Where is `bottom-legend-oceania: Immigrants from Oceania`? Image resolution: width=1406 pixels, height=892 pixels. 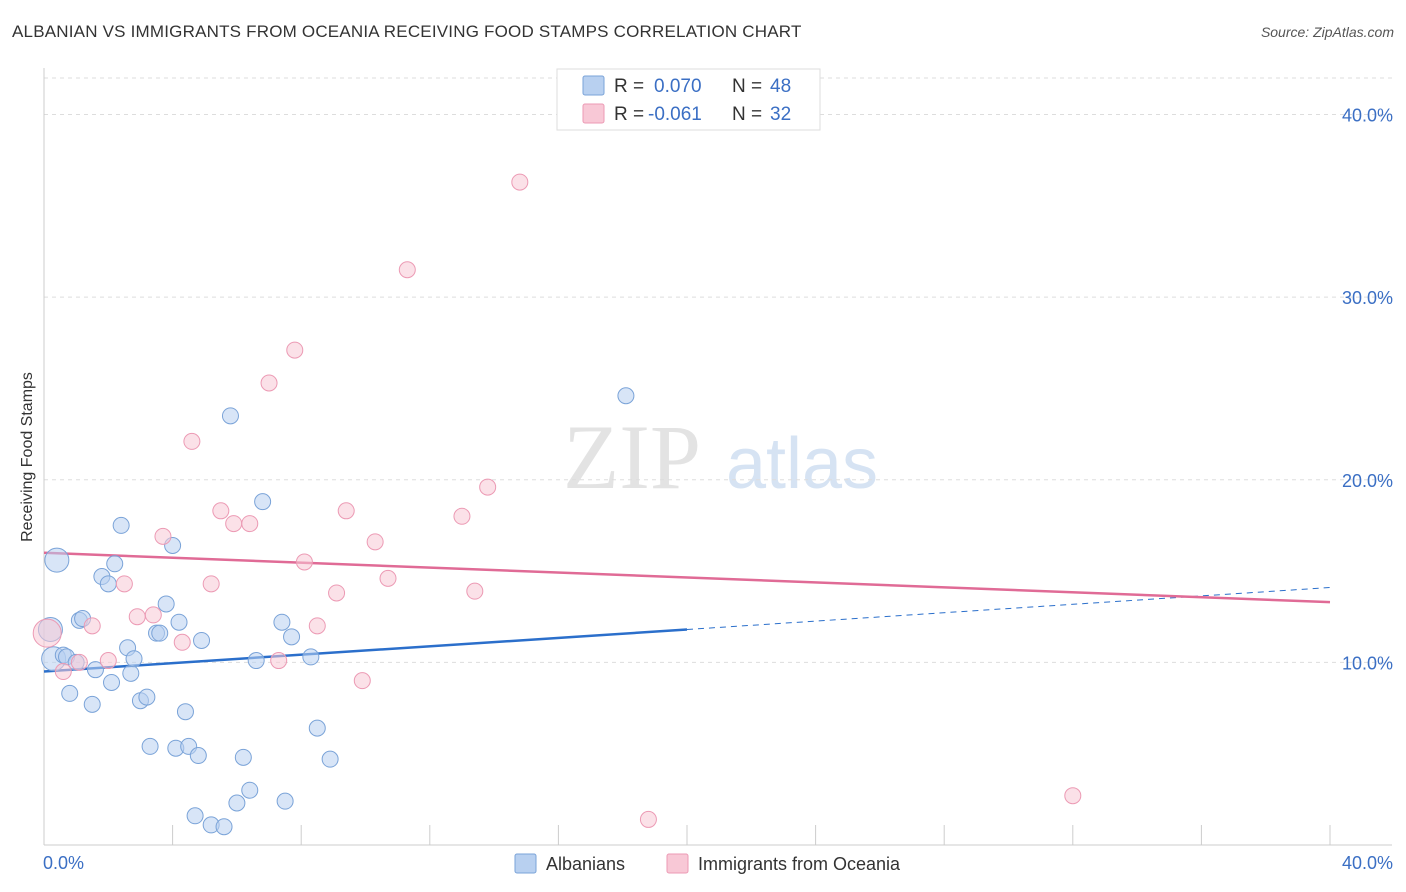
bottom-legend-oceania: Immigrants from Oceania is located at coordinates (799, 864).